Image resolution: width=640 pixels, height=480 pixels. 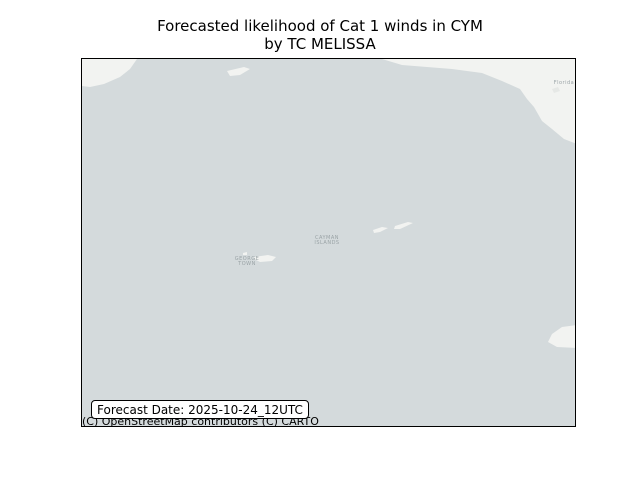 I want to click on coast-bottom-right, so click(x=561, y=336).